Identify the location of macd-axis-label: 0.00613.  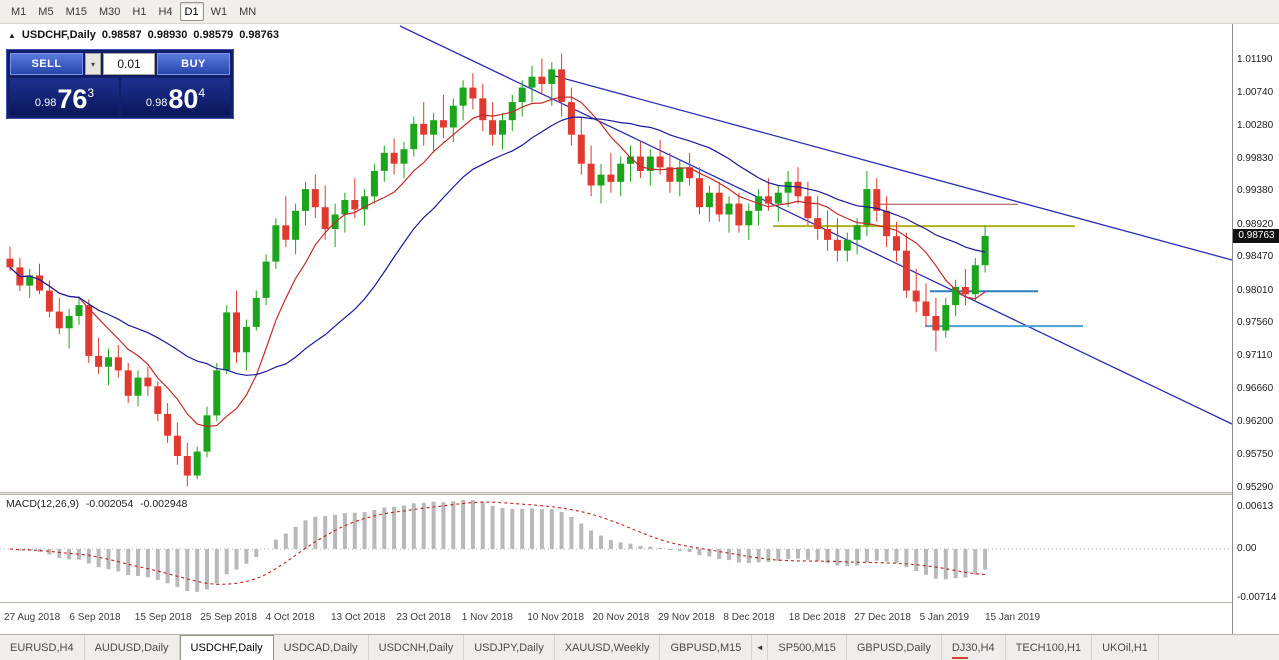
(1255, 506).